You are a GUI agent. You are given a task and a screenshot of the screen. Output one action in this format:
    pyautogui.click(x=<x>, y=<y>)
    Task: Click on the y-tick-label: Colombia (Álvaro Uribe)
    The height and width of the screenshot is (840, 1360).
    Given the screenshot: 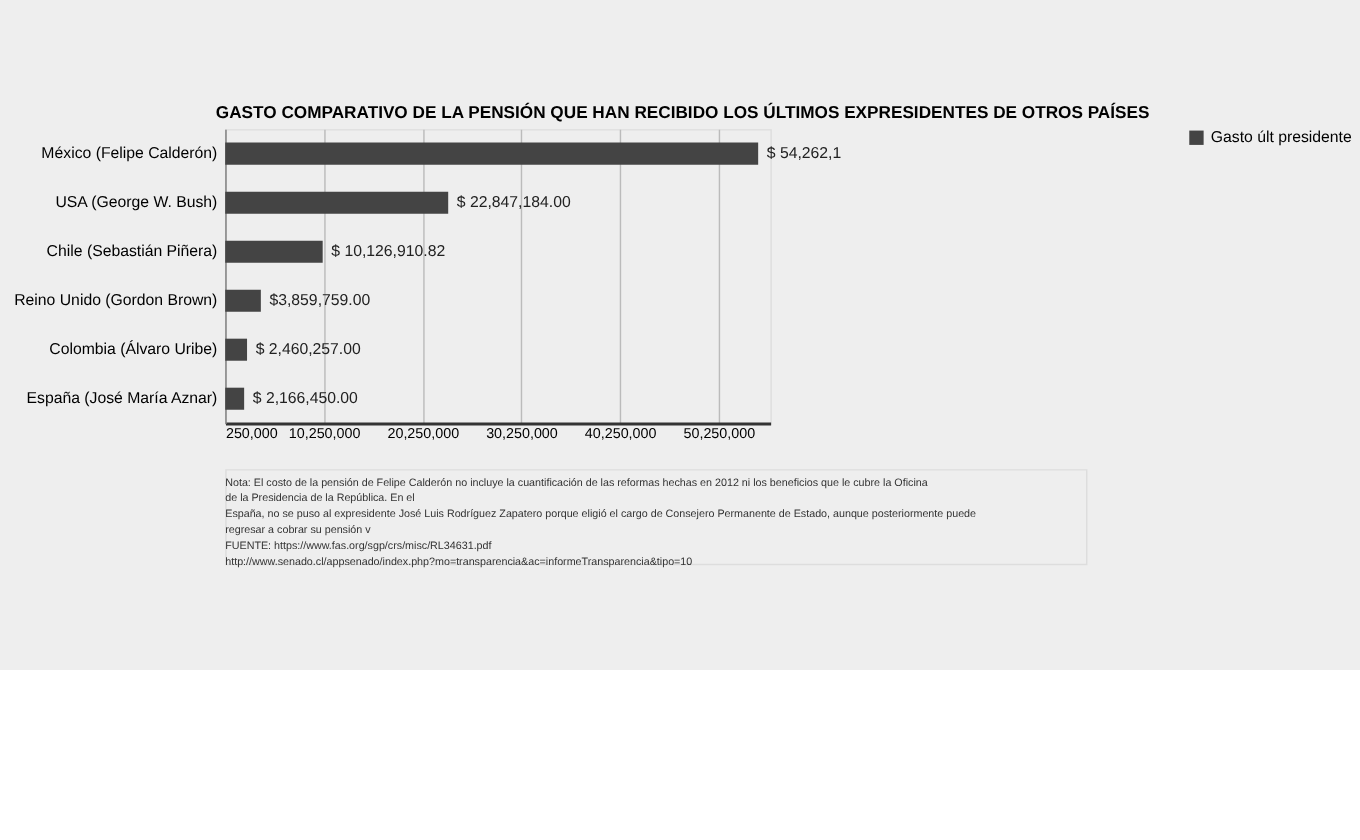 What is the action you would take?
    pyautogui.click(x=134, y=349)
    